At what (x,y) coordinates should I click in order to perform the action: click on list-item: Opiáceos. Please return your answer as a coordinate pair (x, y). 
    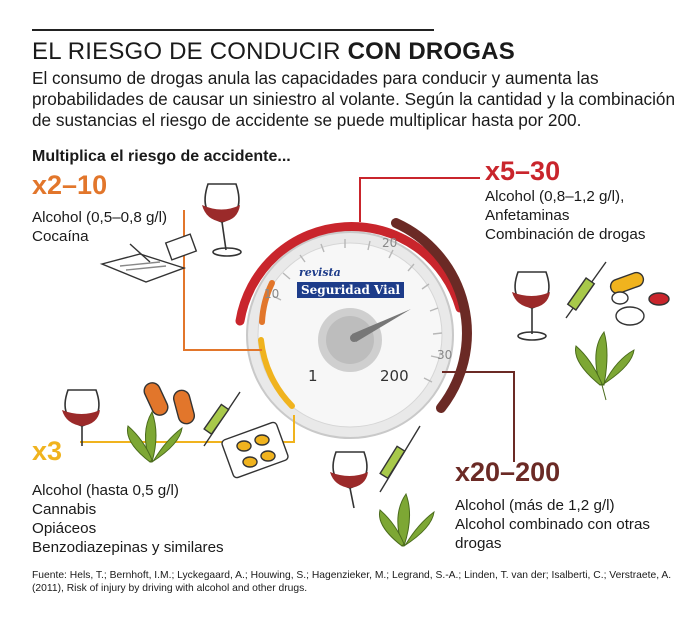
    Looking at the image, I should click on (64, 528).